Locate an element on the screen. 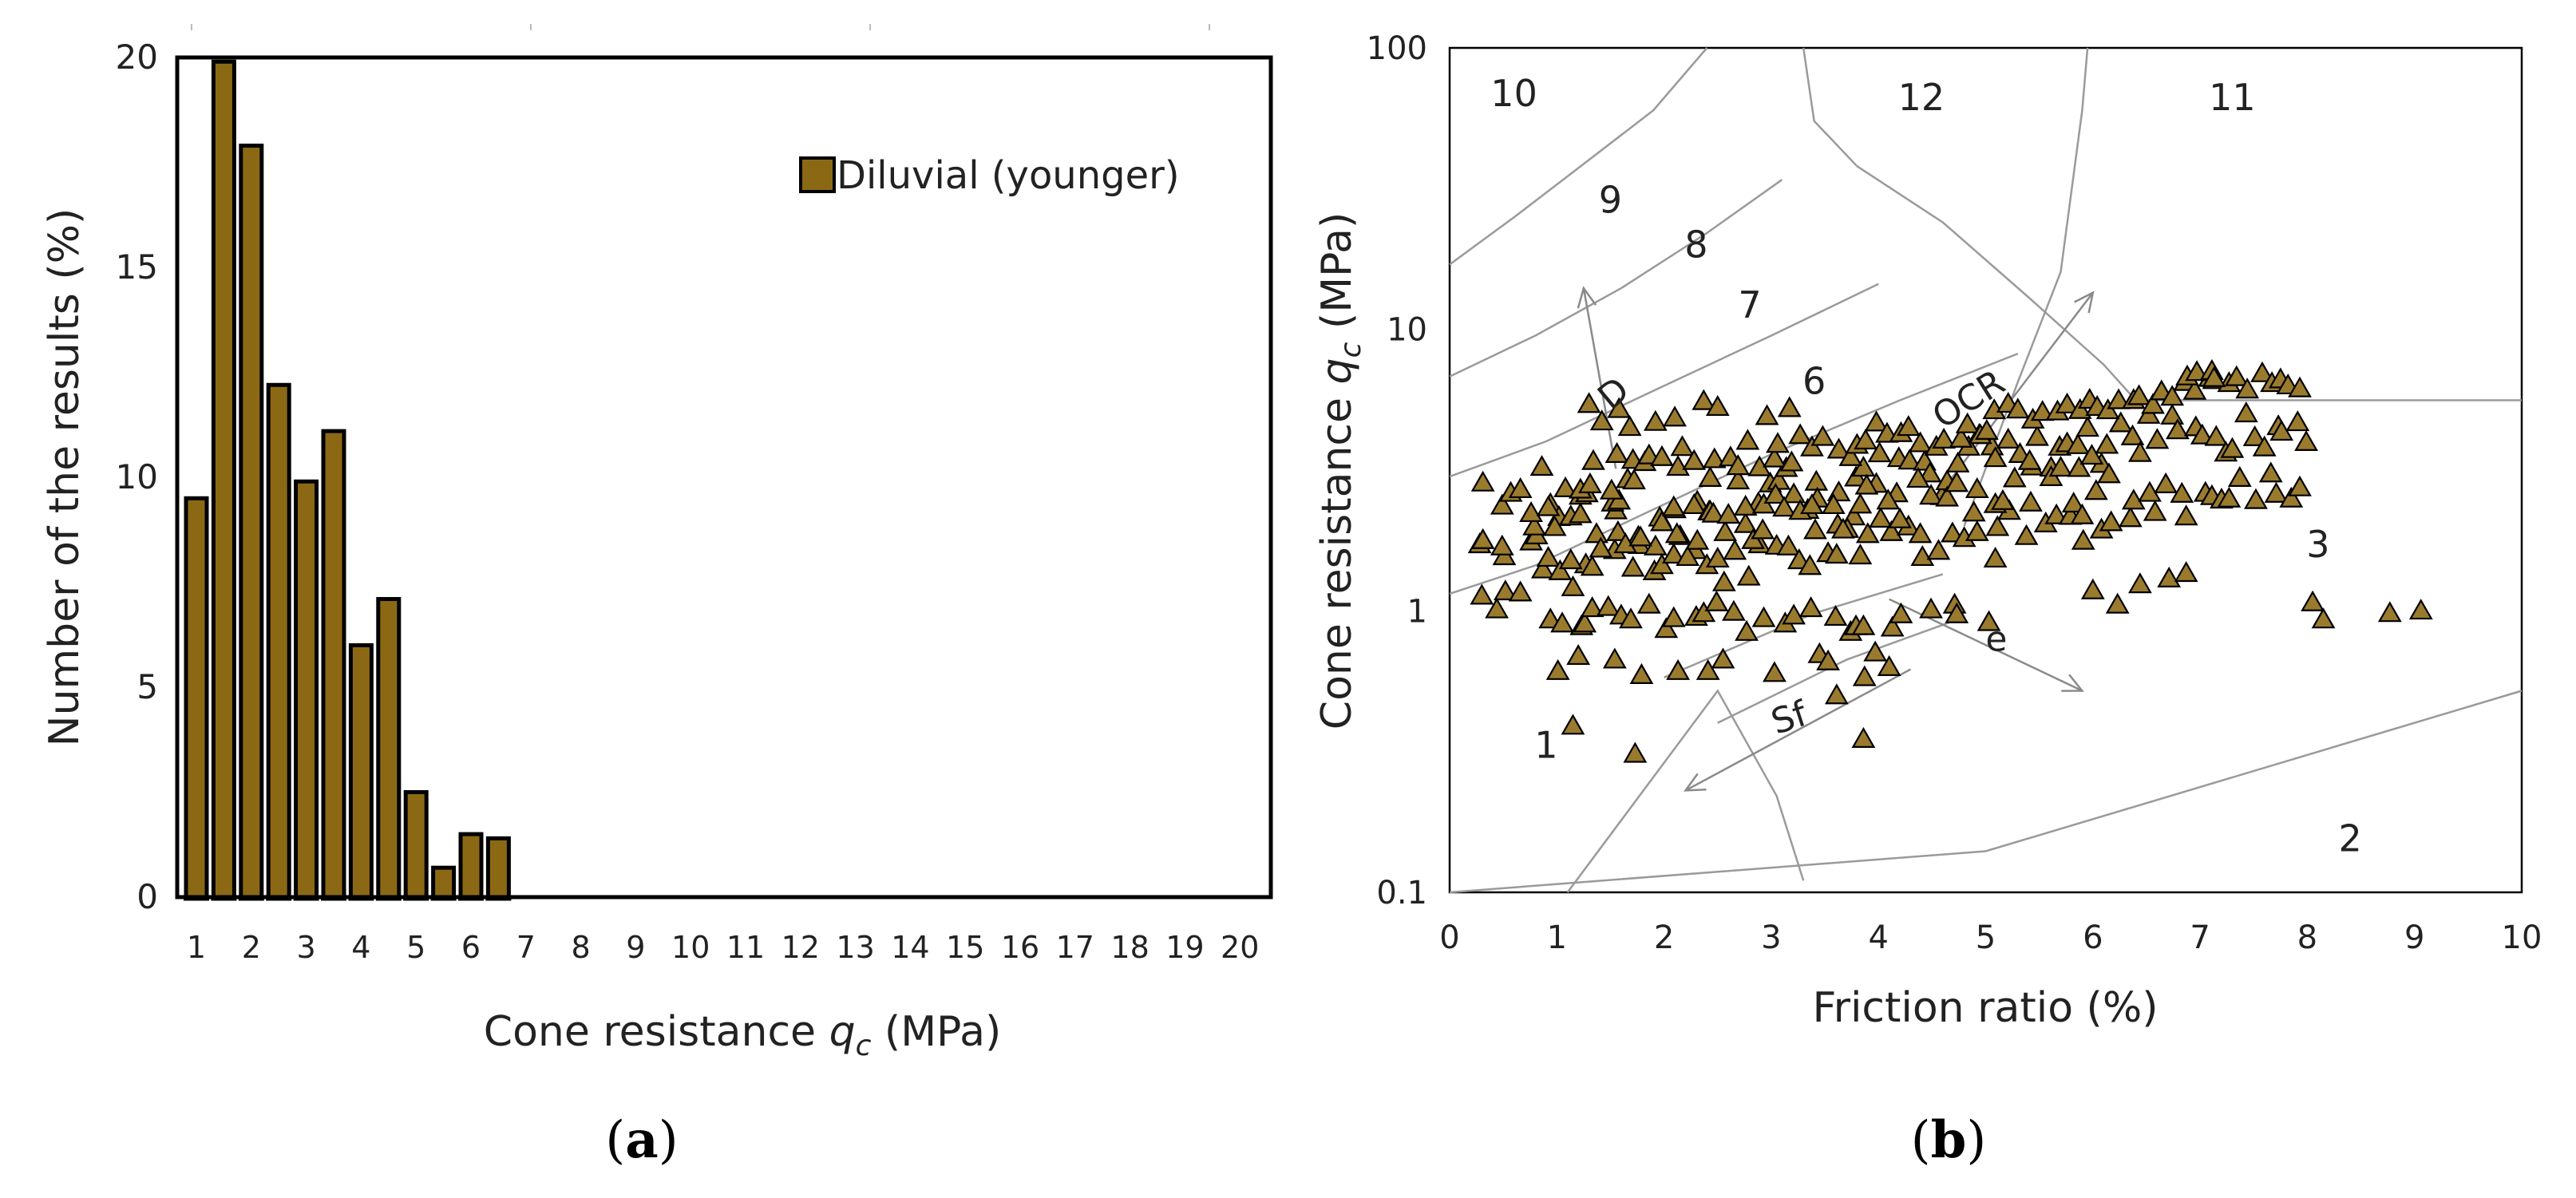 The height and width of the screenshot is (1198, 2576). x-tick-label: 8 is located at coordinates (581, 947).